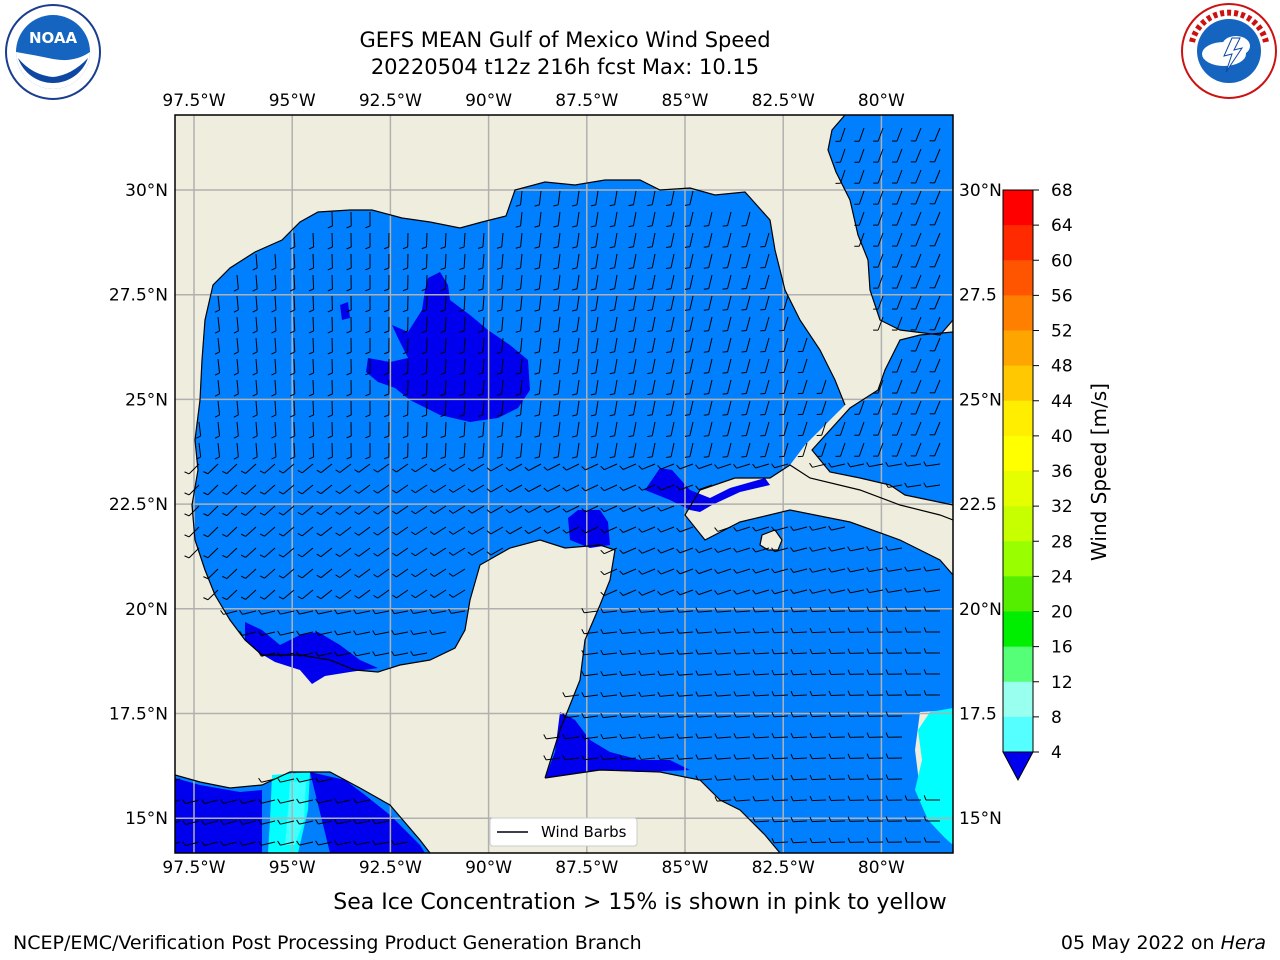 Image resolution: width=1280 pixels, height=960 pixels. What do you see at coordinates (934, 776) in the screenshot?
I see `ocean-speed-8-12-caribbean` at bounding box center [934, 776].